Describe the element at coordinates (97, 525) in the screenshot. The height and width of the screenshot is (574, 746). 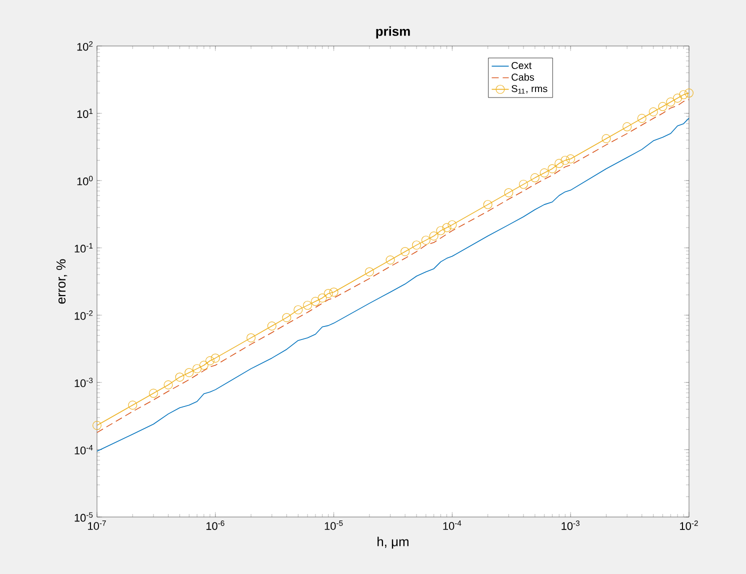
I see `x-tick-label: 10$^{-7}$` at that location.